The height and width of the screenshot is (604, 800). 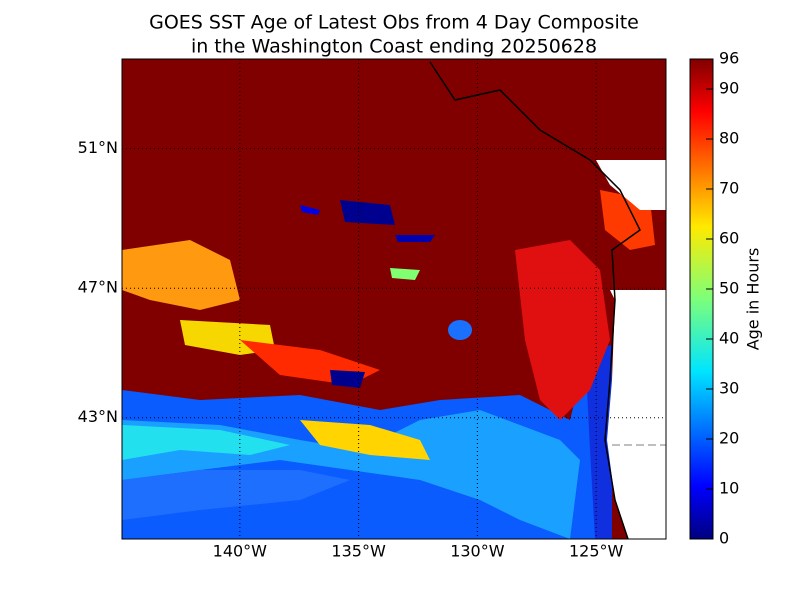 What do you see at coordinates (729, 238) in the screenshot?
I see `colorbar-tick-label: 60` at bounding box center [729, 238].